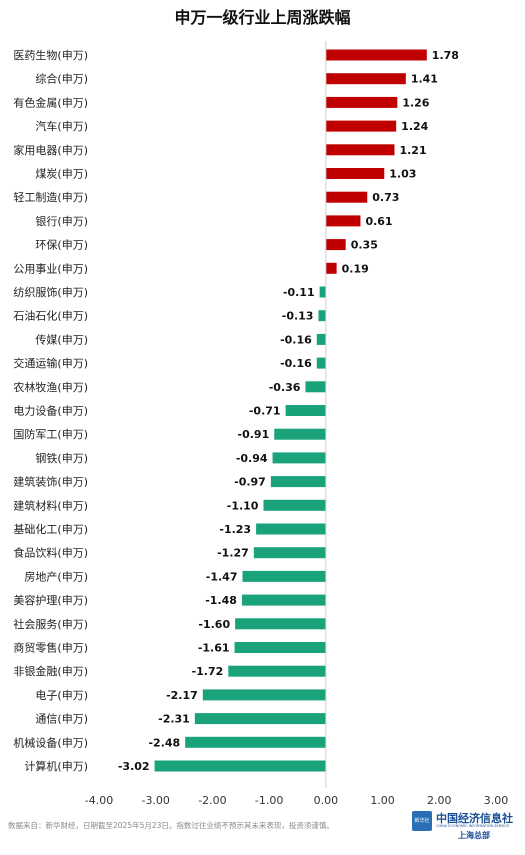 Image resolution: width=525 pixels, height=855 pixels. Describe the element at coordinates (473, 826) in the screenshot. I see `logo-english: CHINA ECONOMIC INFORMATION SERVICE` at that location.